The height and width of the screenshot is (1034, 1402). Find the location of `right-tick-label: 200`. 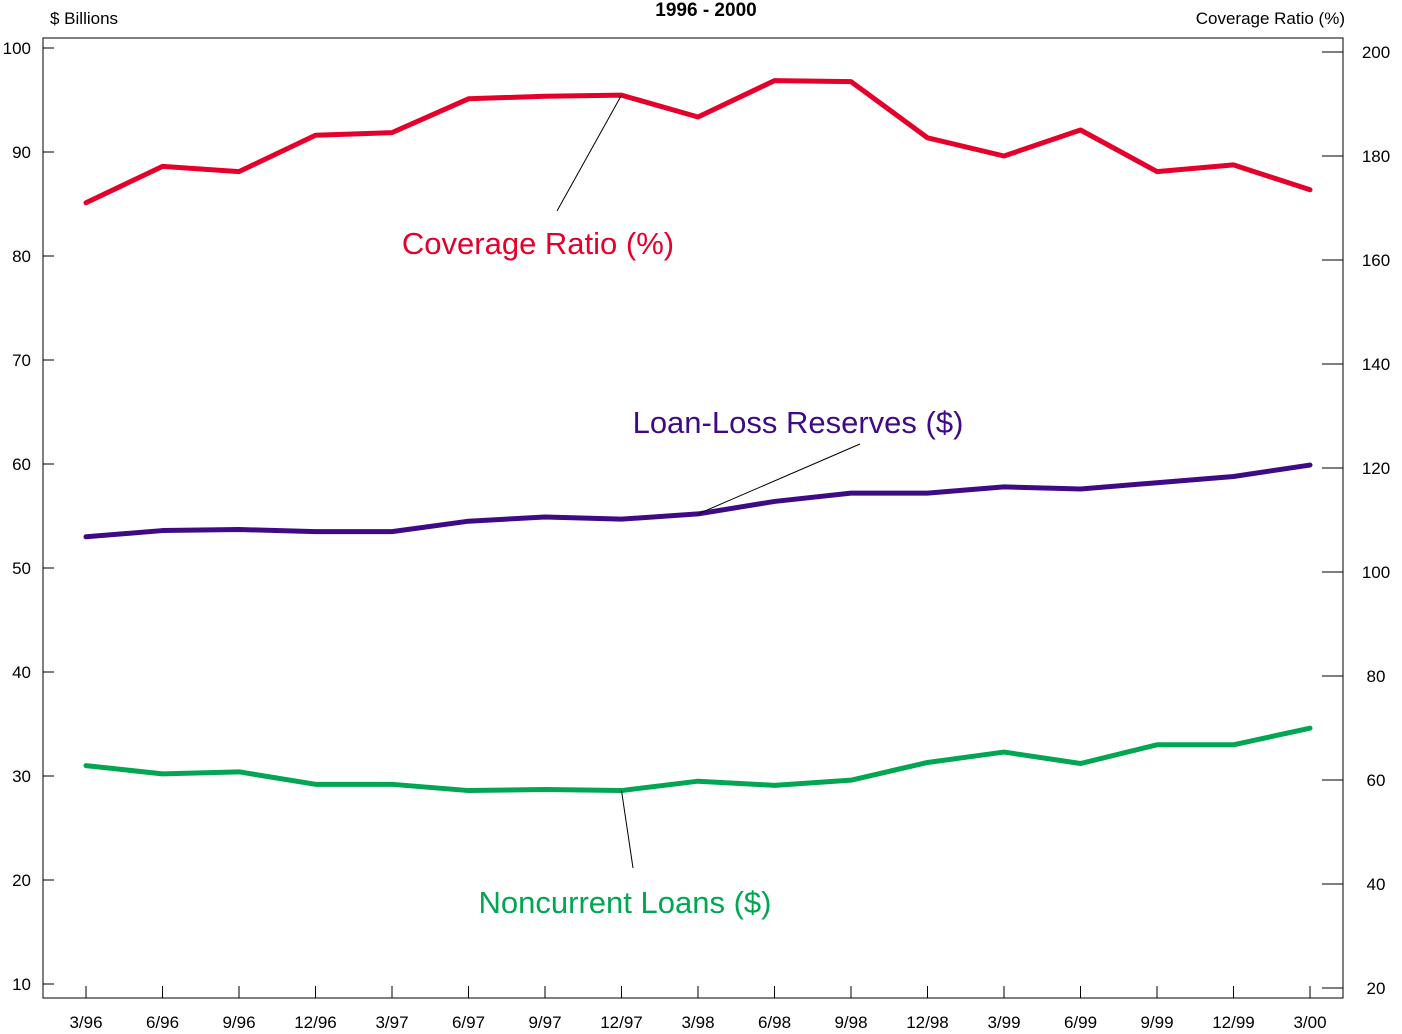

right-tick-label: 200 is located at coordinates (1376, 52).